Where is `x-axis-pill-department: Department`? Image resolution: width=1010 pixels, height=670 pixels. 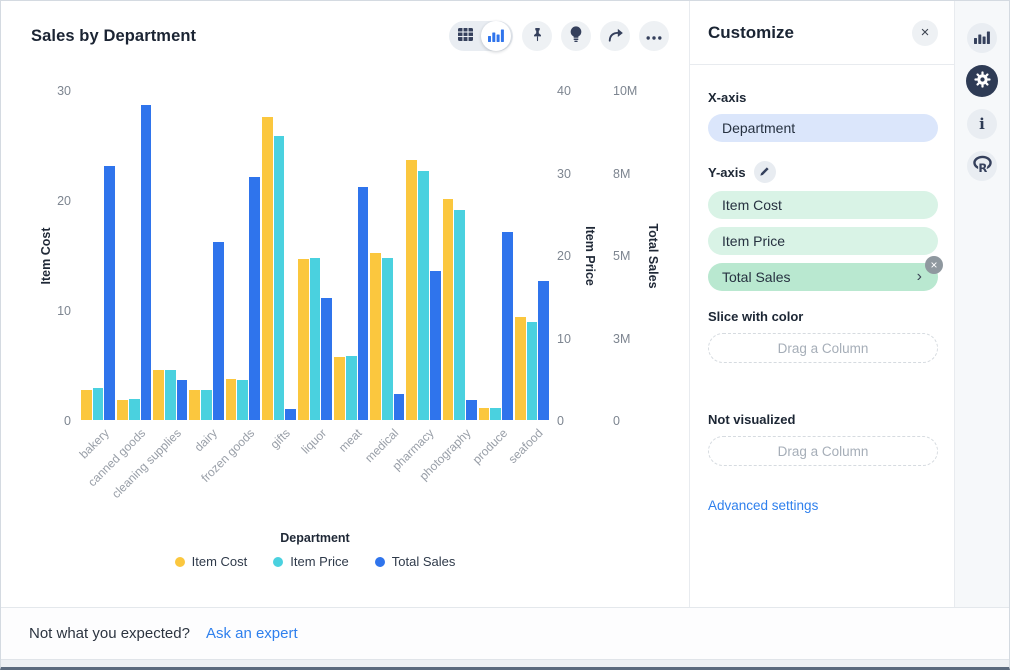 x-axis-pill-department: Department is located at coordinates (823, 128).